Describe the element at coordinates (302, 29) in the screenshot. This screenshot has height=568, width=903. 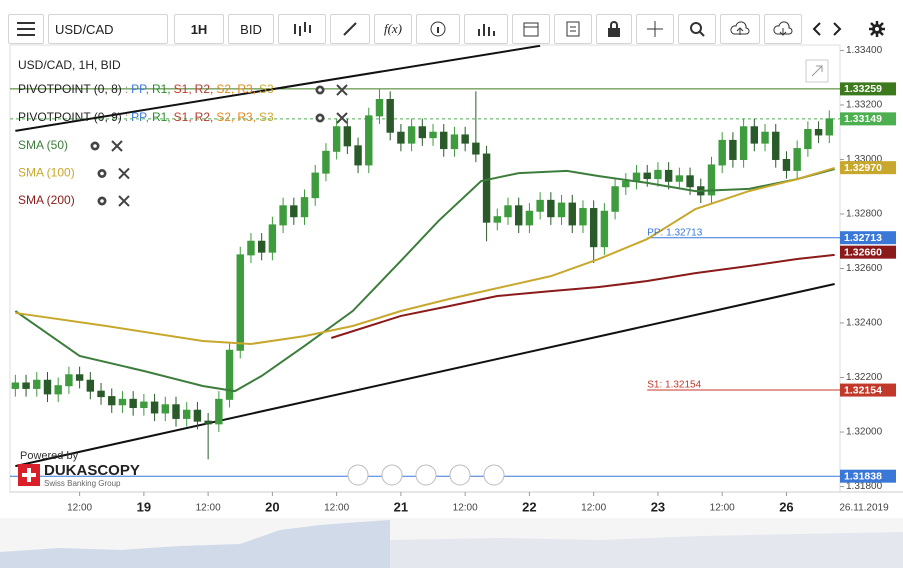
I see `chart-type` at that location.